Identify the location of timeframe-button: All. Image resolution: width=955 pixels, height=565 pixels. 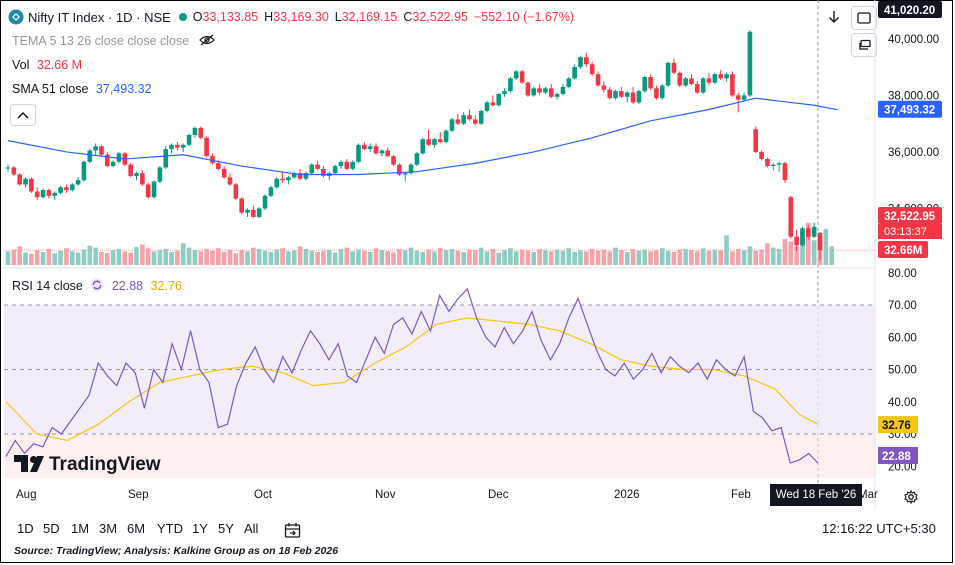
(251, 528).